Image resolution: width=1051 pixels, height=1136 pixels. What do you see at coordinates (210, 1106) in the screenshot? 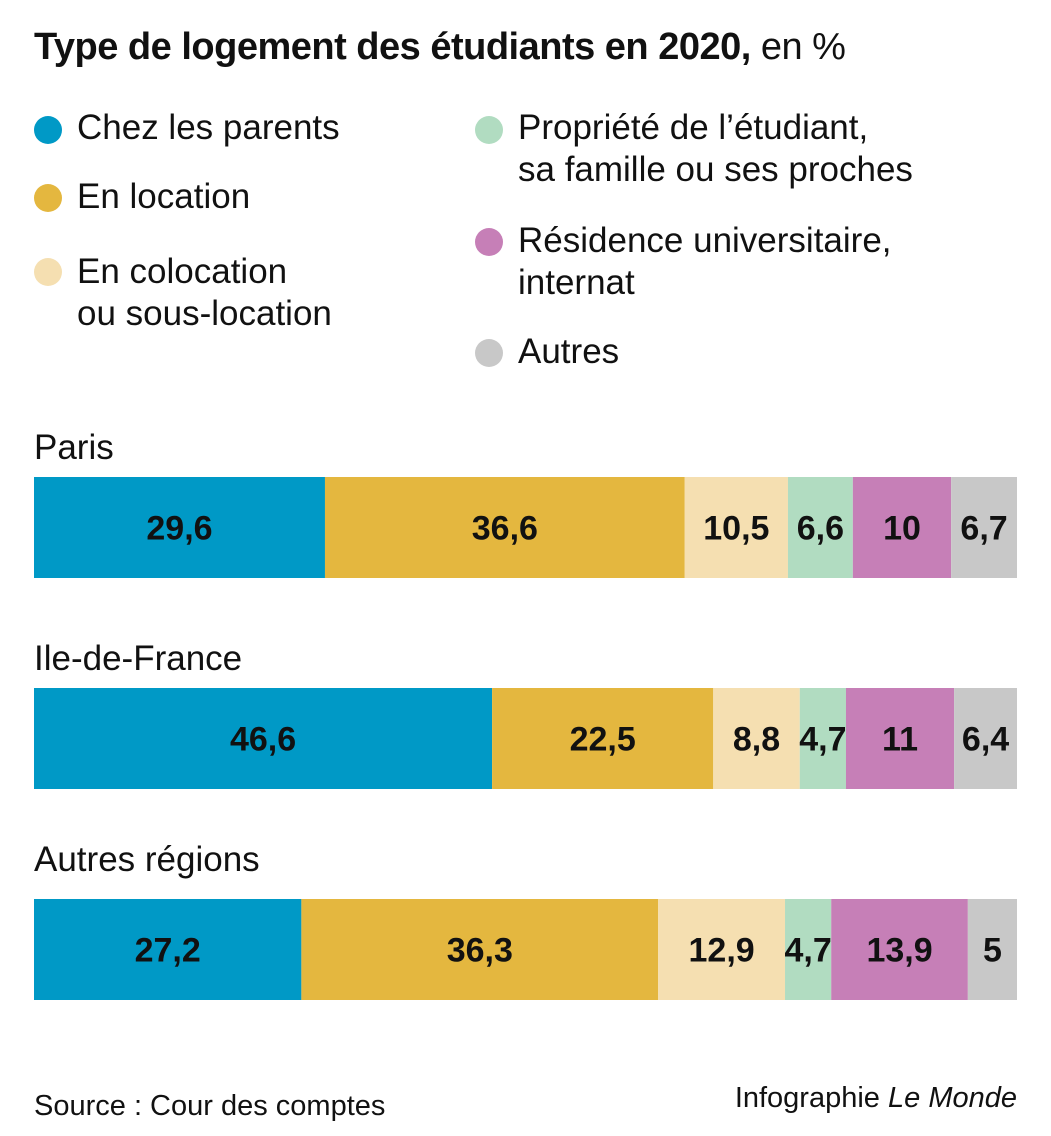
I see `source-note: Source : Cour des comptes` at bounding box center [210, 1106].